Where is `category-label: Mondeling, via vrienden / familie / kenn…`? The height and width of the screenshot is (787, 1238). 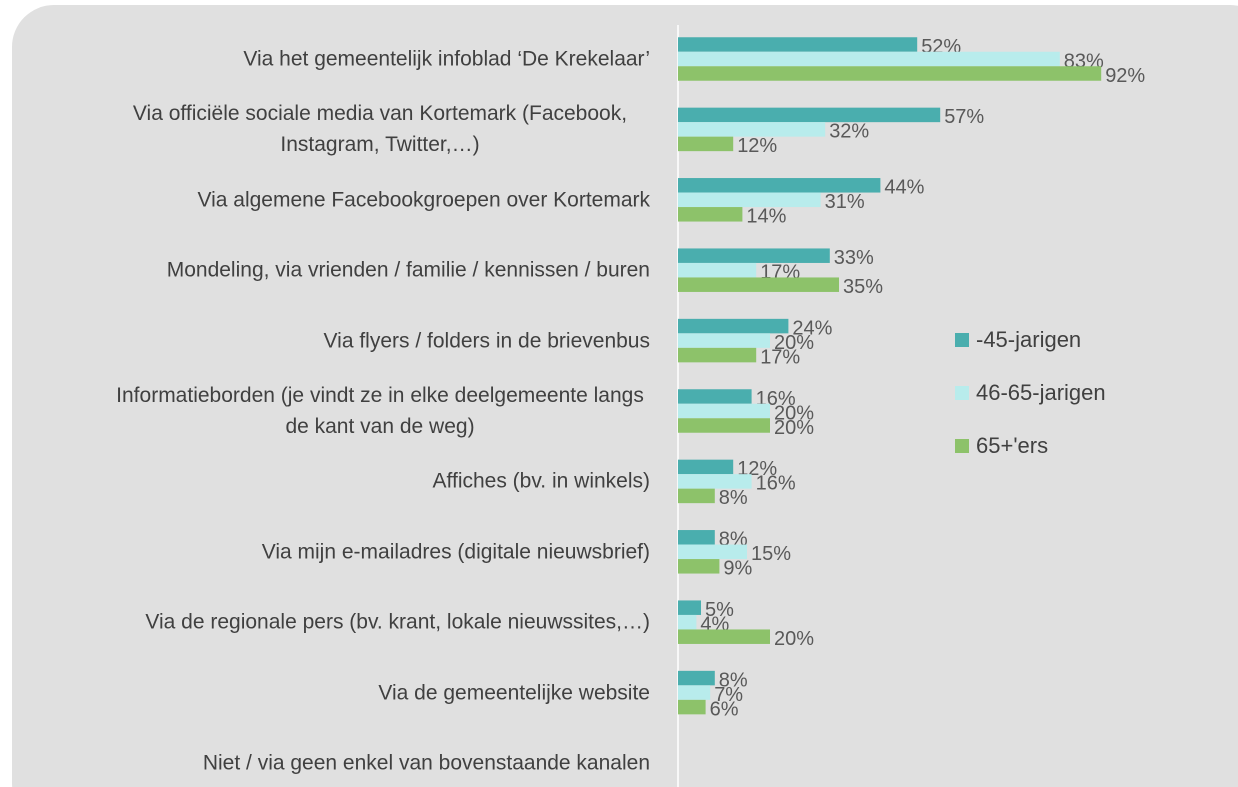
category-label: Mondeling, via vrienden / familie / kenn… is located at coordinates (380, 270).